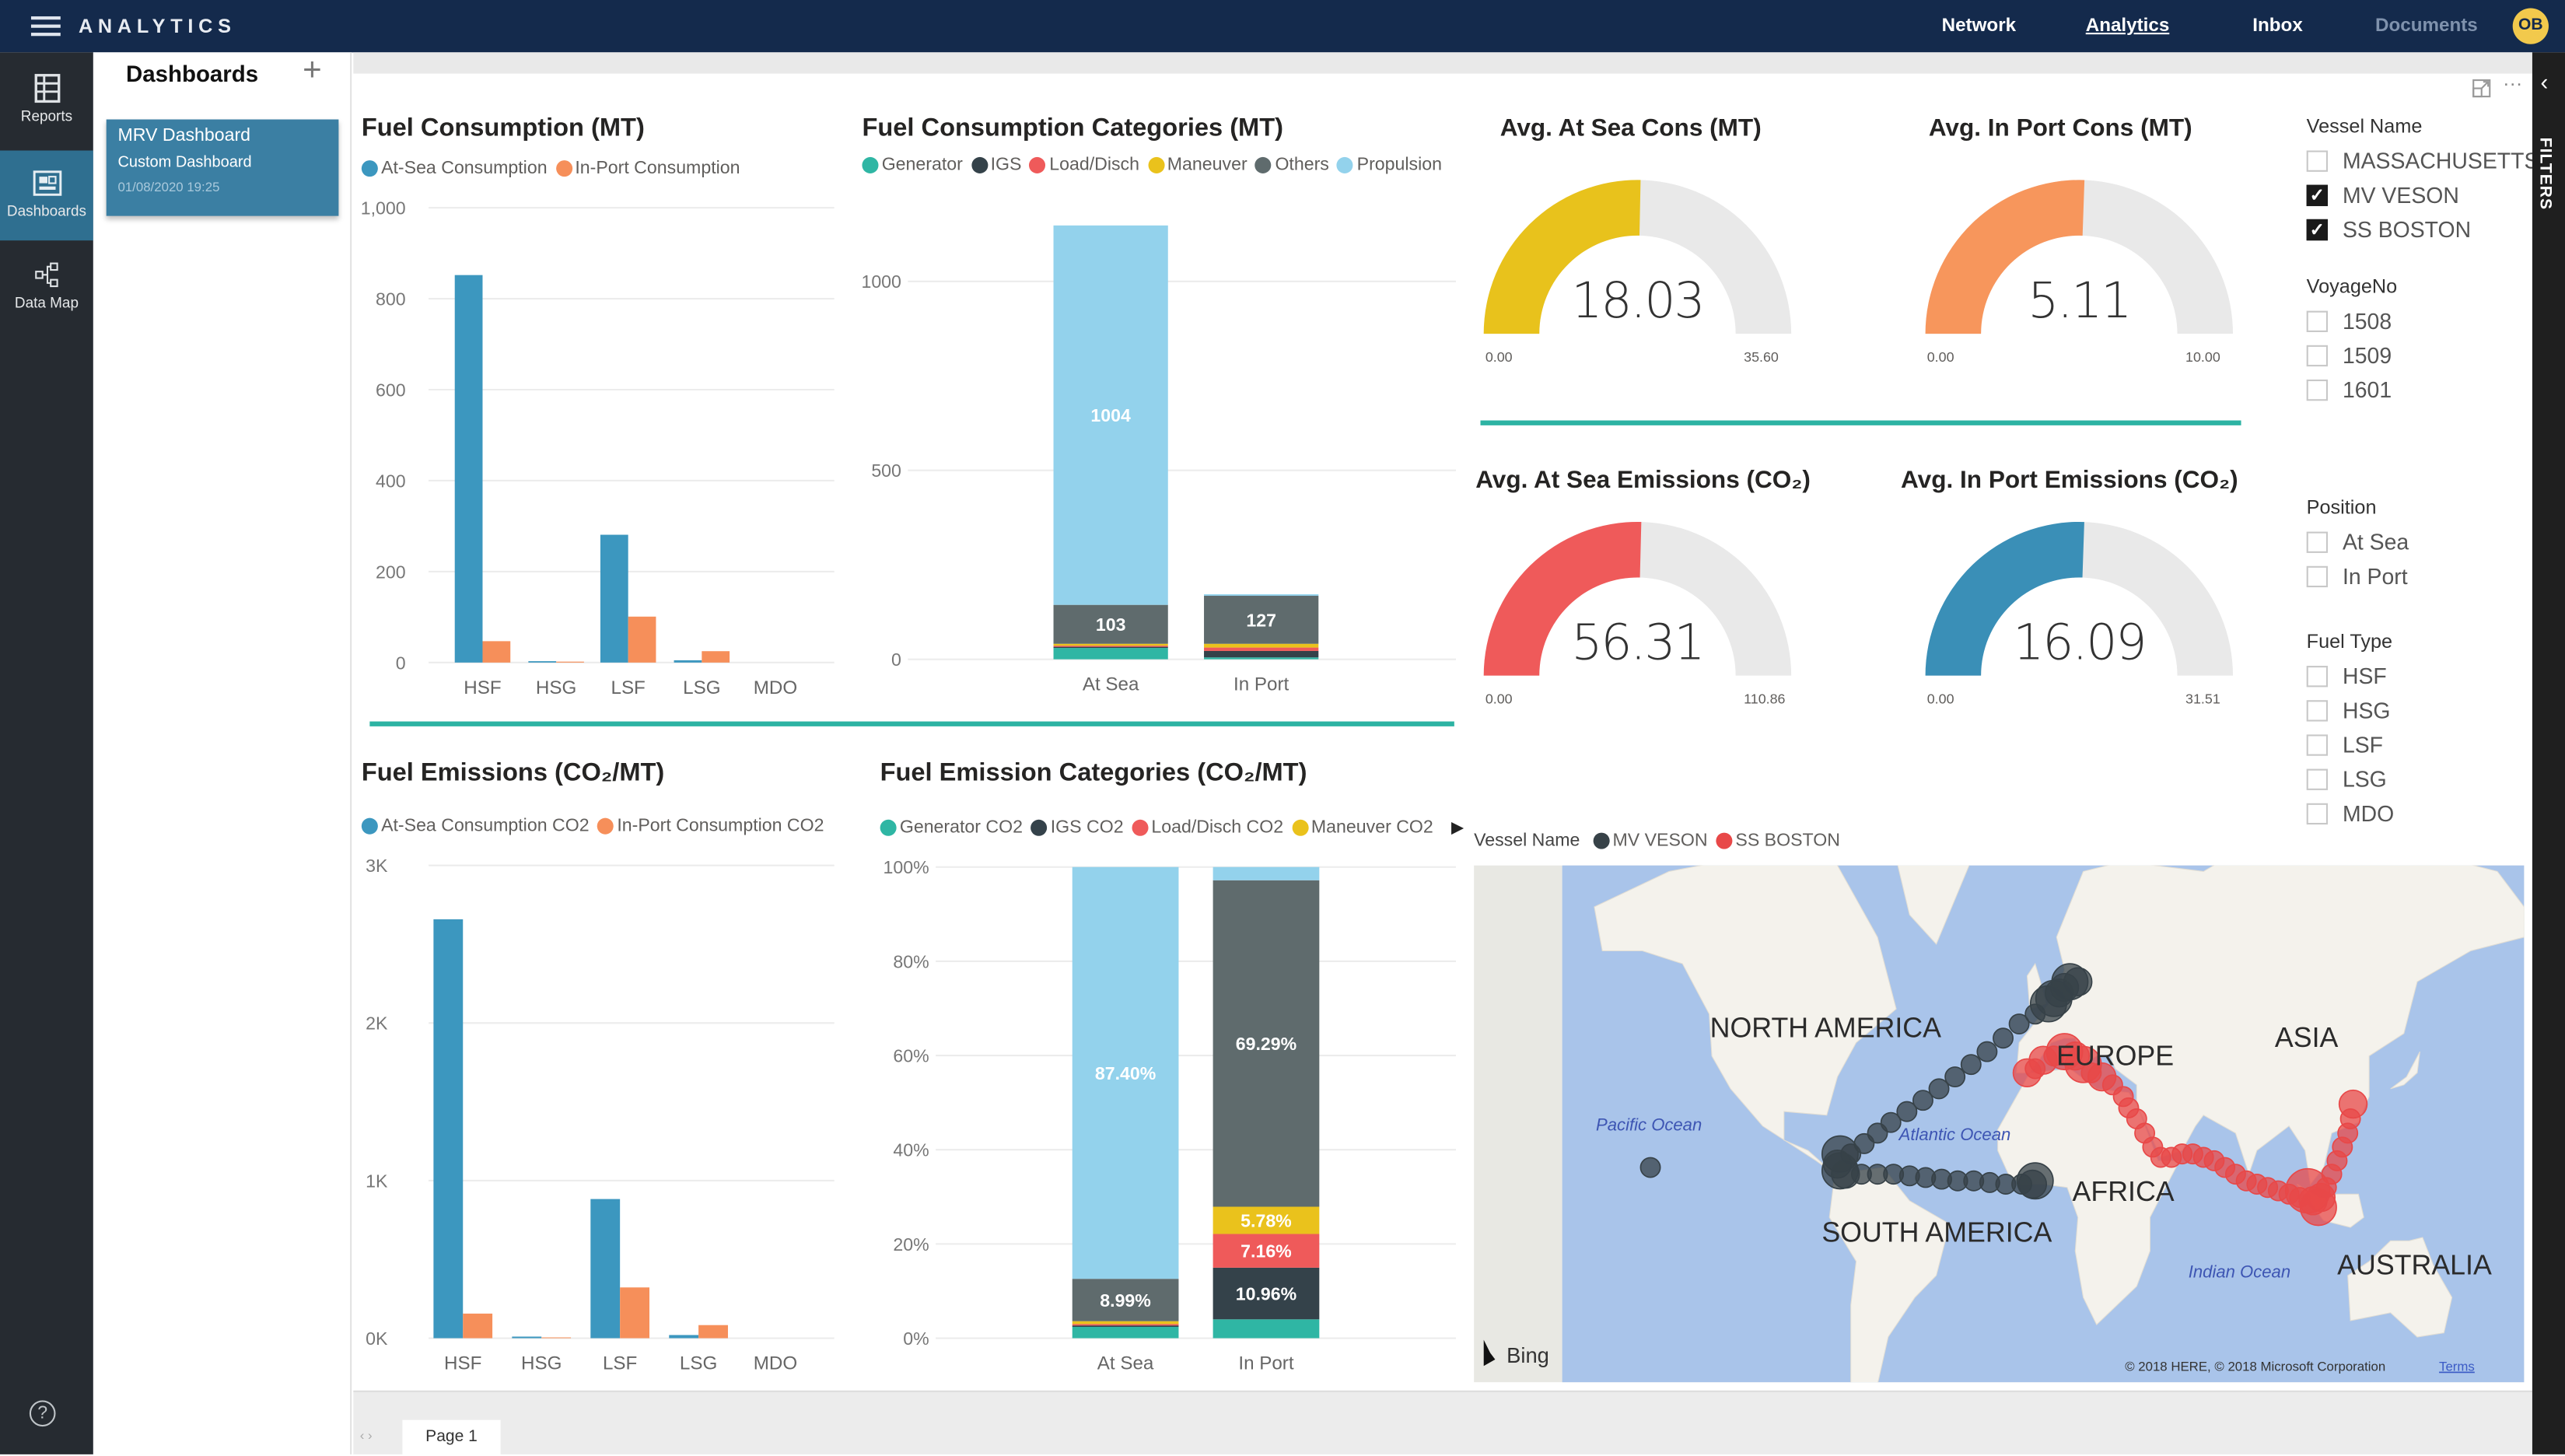 The image size is (2565, 1456). What do you see at coordinates (716, 657) in the screenshot?
I see `bar-in-port-consumption-lsg` at bounding box center [716, 657].